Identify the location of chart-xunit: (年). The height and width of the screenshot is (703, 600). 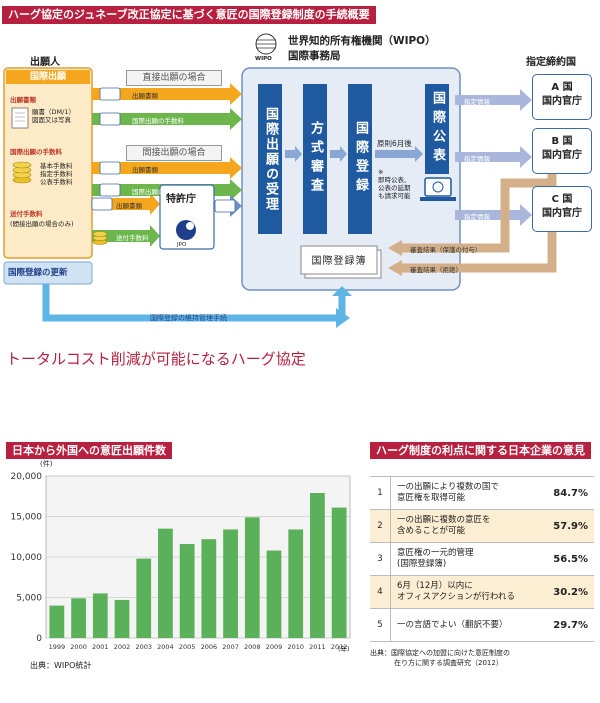
(344, 649).